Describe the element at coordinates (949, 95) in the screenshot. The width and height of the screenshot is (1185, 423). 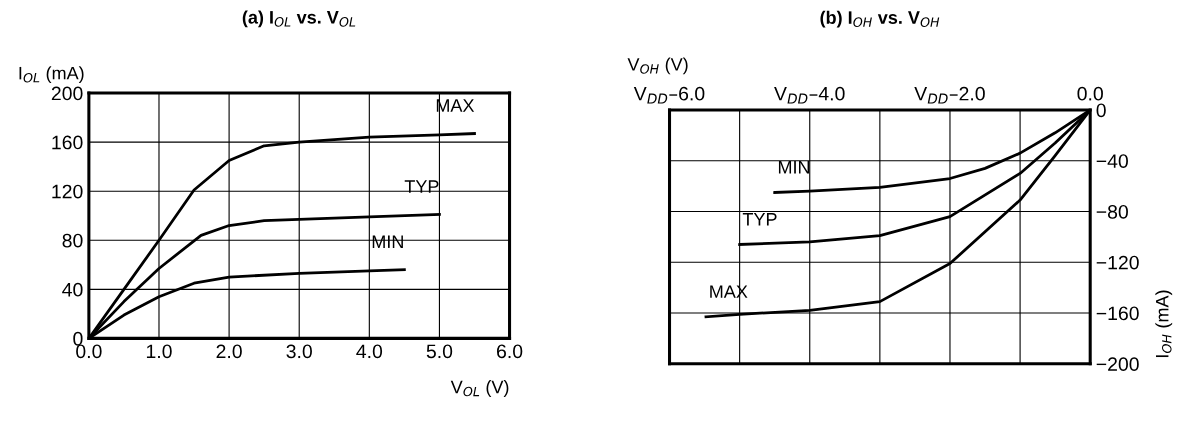
I see `x-tick-label: V$_{DD}$–2.0` at that location.